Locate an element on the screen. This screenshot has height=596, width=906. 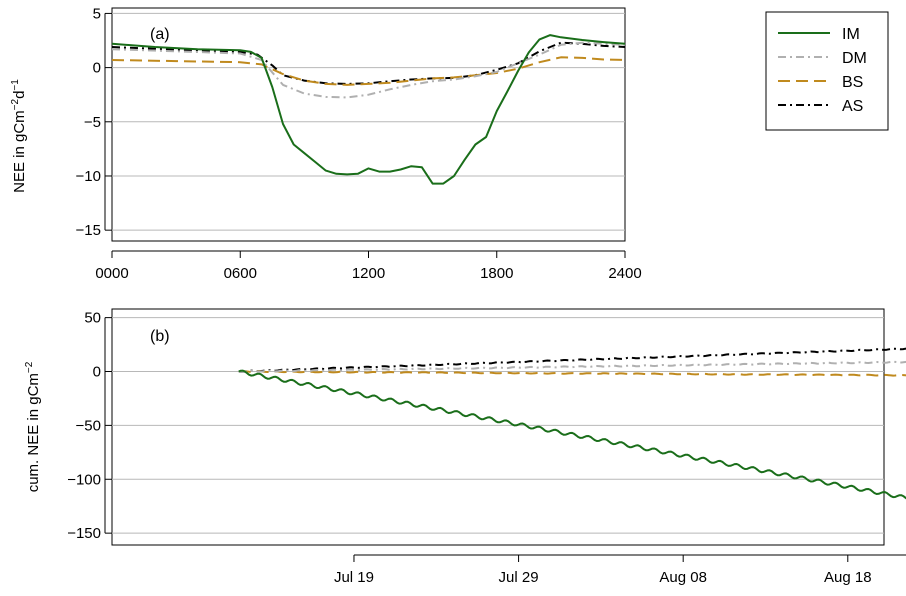
legend-box is located at coordinates (827, 71).